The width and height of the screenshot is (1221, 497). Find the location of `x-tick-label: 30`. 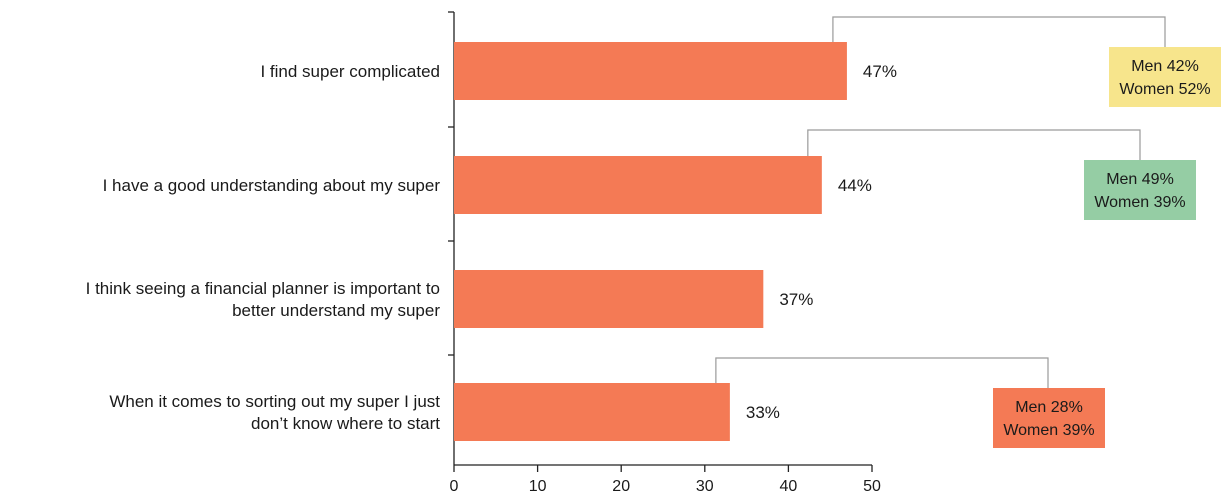

x-tick-label: 30 is located at coordinates (705, 486).